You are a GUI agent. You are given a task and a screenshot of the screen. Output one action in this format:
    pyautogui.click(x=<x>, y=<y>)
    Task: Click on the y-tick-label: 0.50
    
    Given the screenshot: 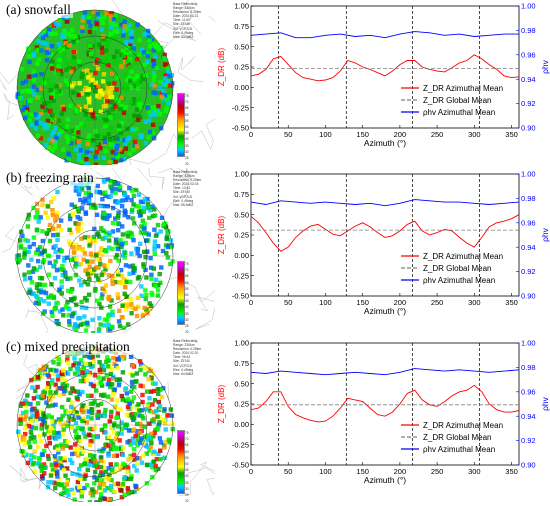 What is the action you would take?
    pyautogui.click(x=241, y=46)
    